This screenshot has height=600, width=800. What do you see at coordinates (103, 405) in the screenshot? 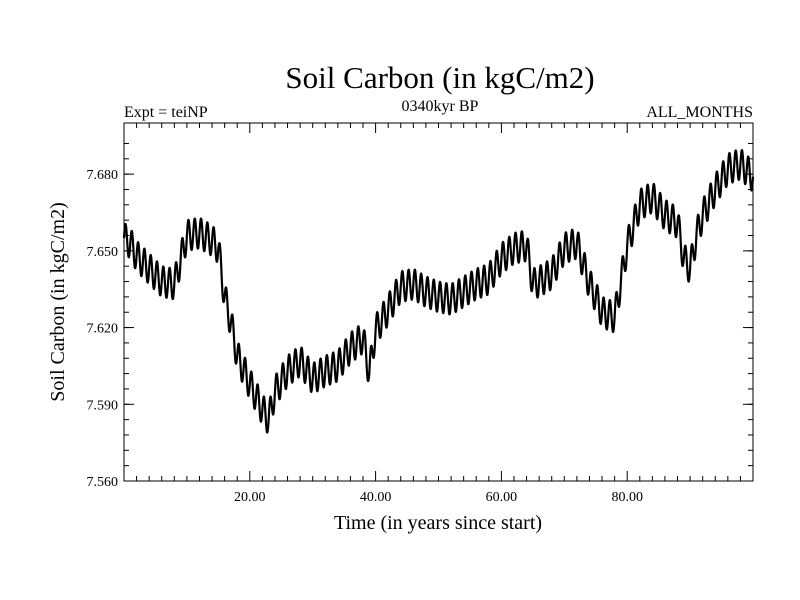
I see `y-tick-label: 7.590` at bounding box center [103, 405].